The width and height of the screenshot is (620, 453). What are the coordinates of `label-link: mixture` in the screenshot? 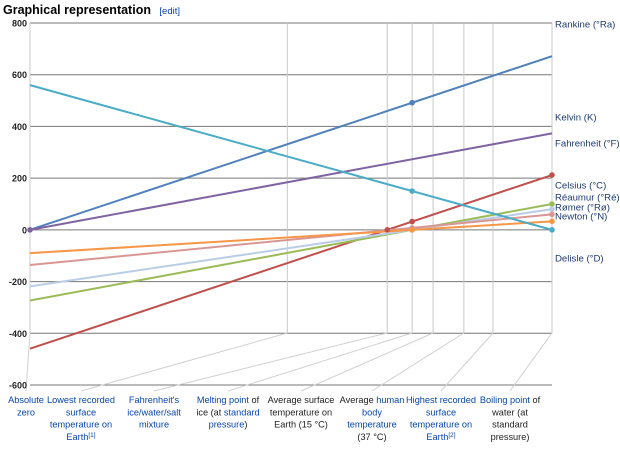 It's located at (154, 425).